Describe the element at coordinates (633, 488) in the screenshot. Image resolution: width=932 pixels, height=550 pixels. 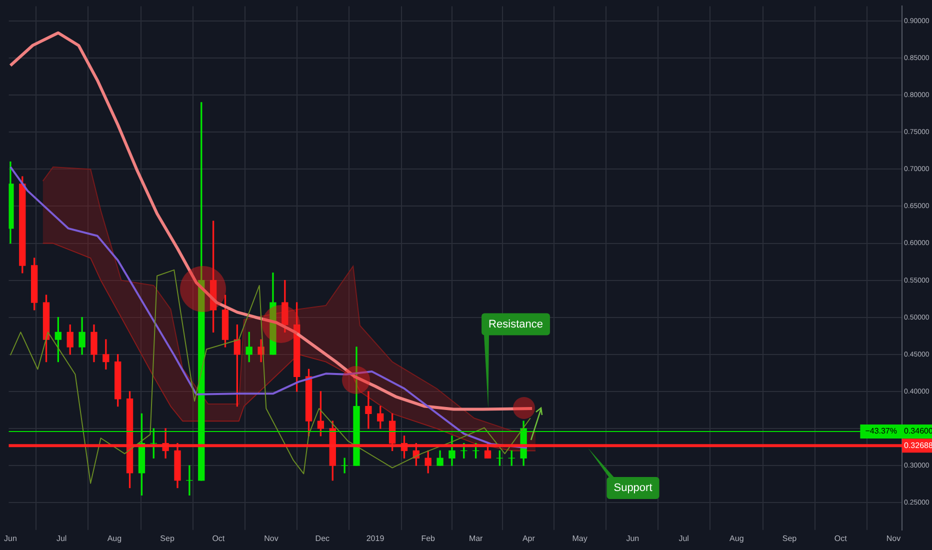
I see `annotation: Support` at that location.